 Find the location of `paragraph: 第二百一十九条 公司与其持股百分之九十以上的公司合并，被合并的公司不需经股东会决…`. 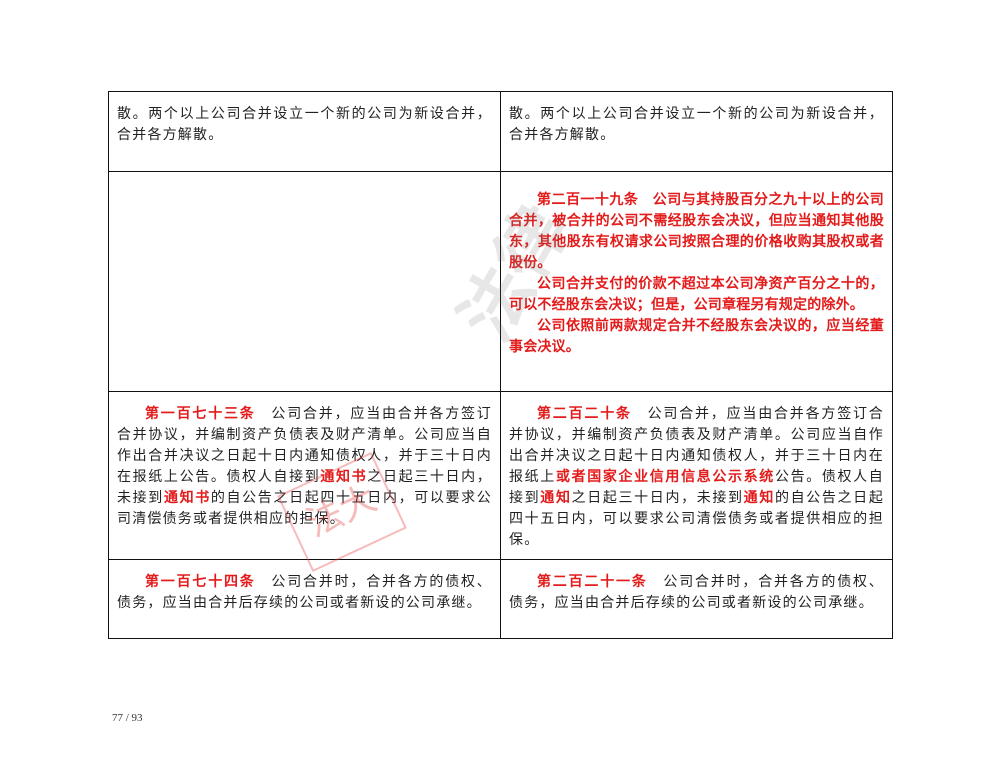

paragraph: 第二百一十九条 公司与其持股百分之九十以上的公司合并，被合并的公司不需经股东会决… is located at coordinates (696, 231).